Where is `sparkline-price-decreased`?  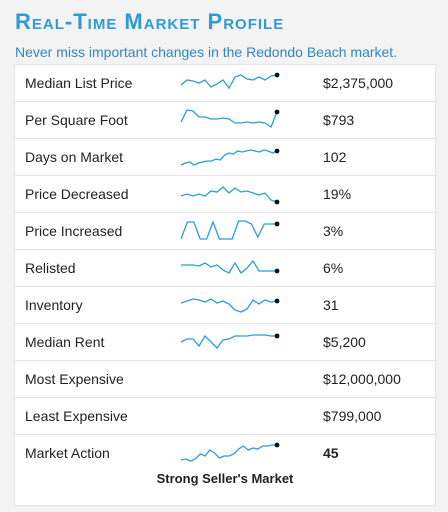
sparkline-price-decreased is located at coordinates (230, 195).